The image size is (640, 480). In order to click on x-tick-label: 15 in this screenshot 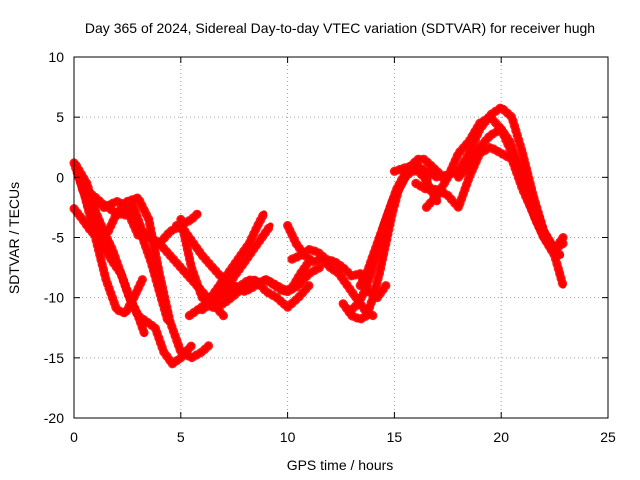, I will do `click(395, 437)`.